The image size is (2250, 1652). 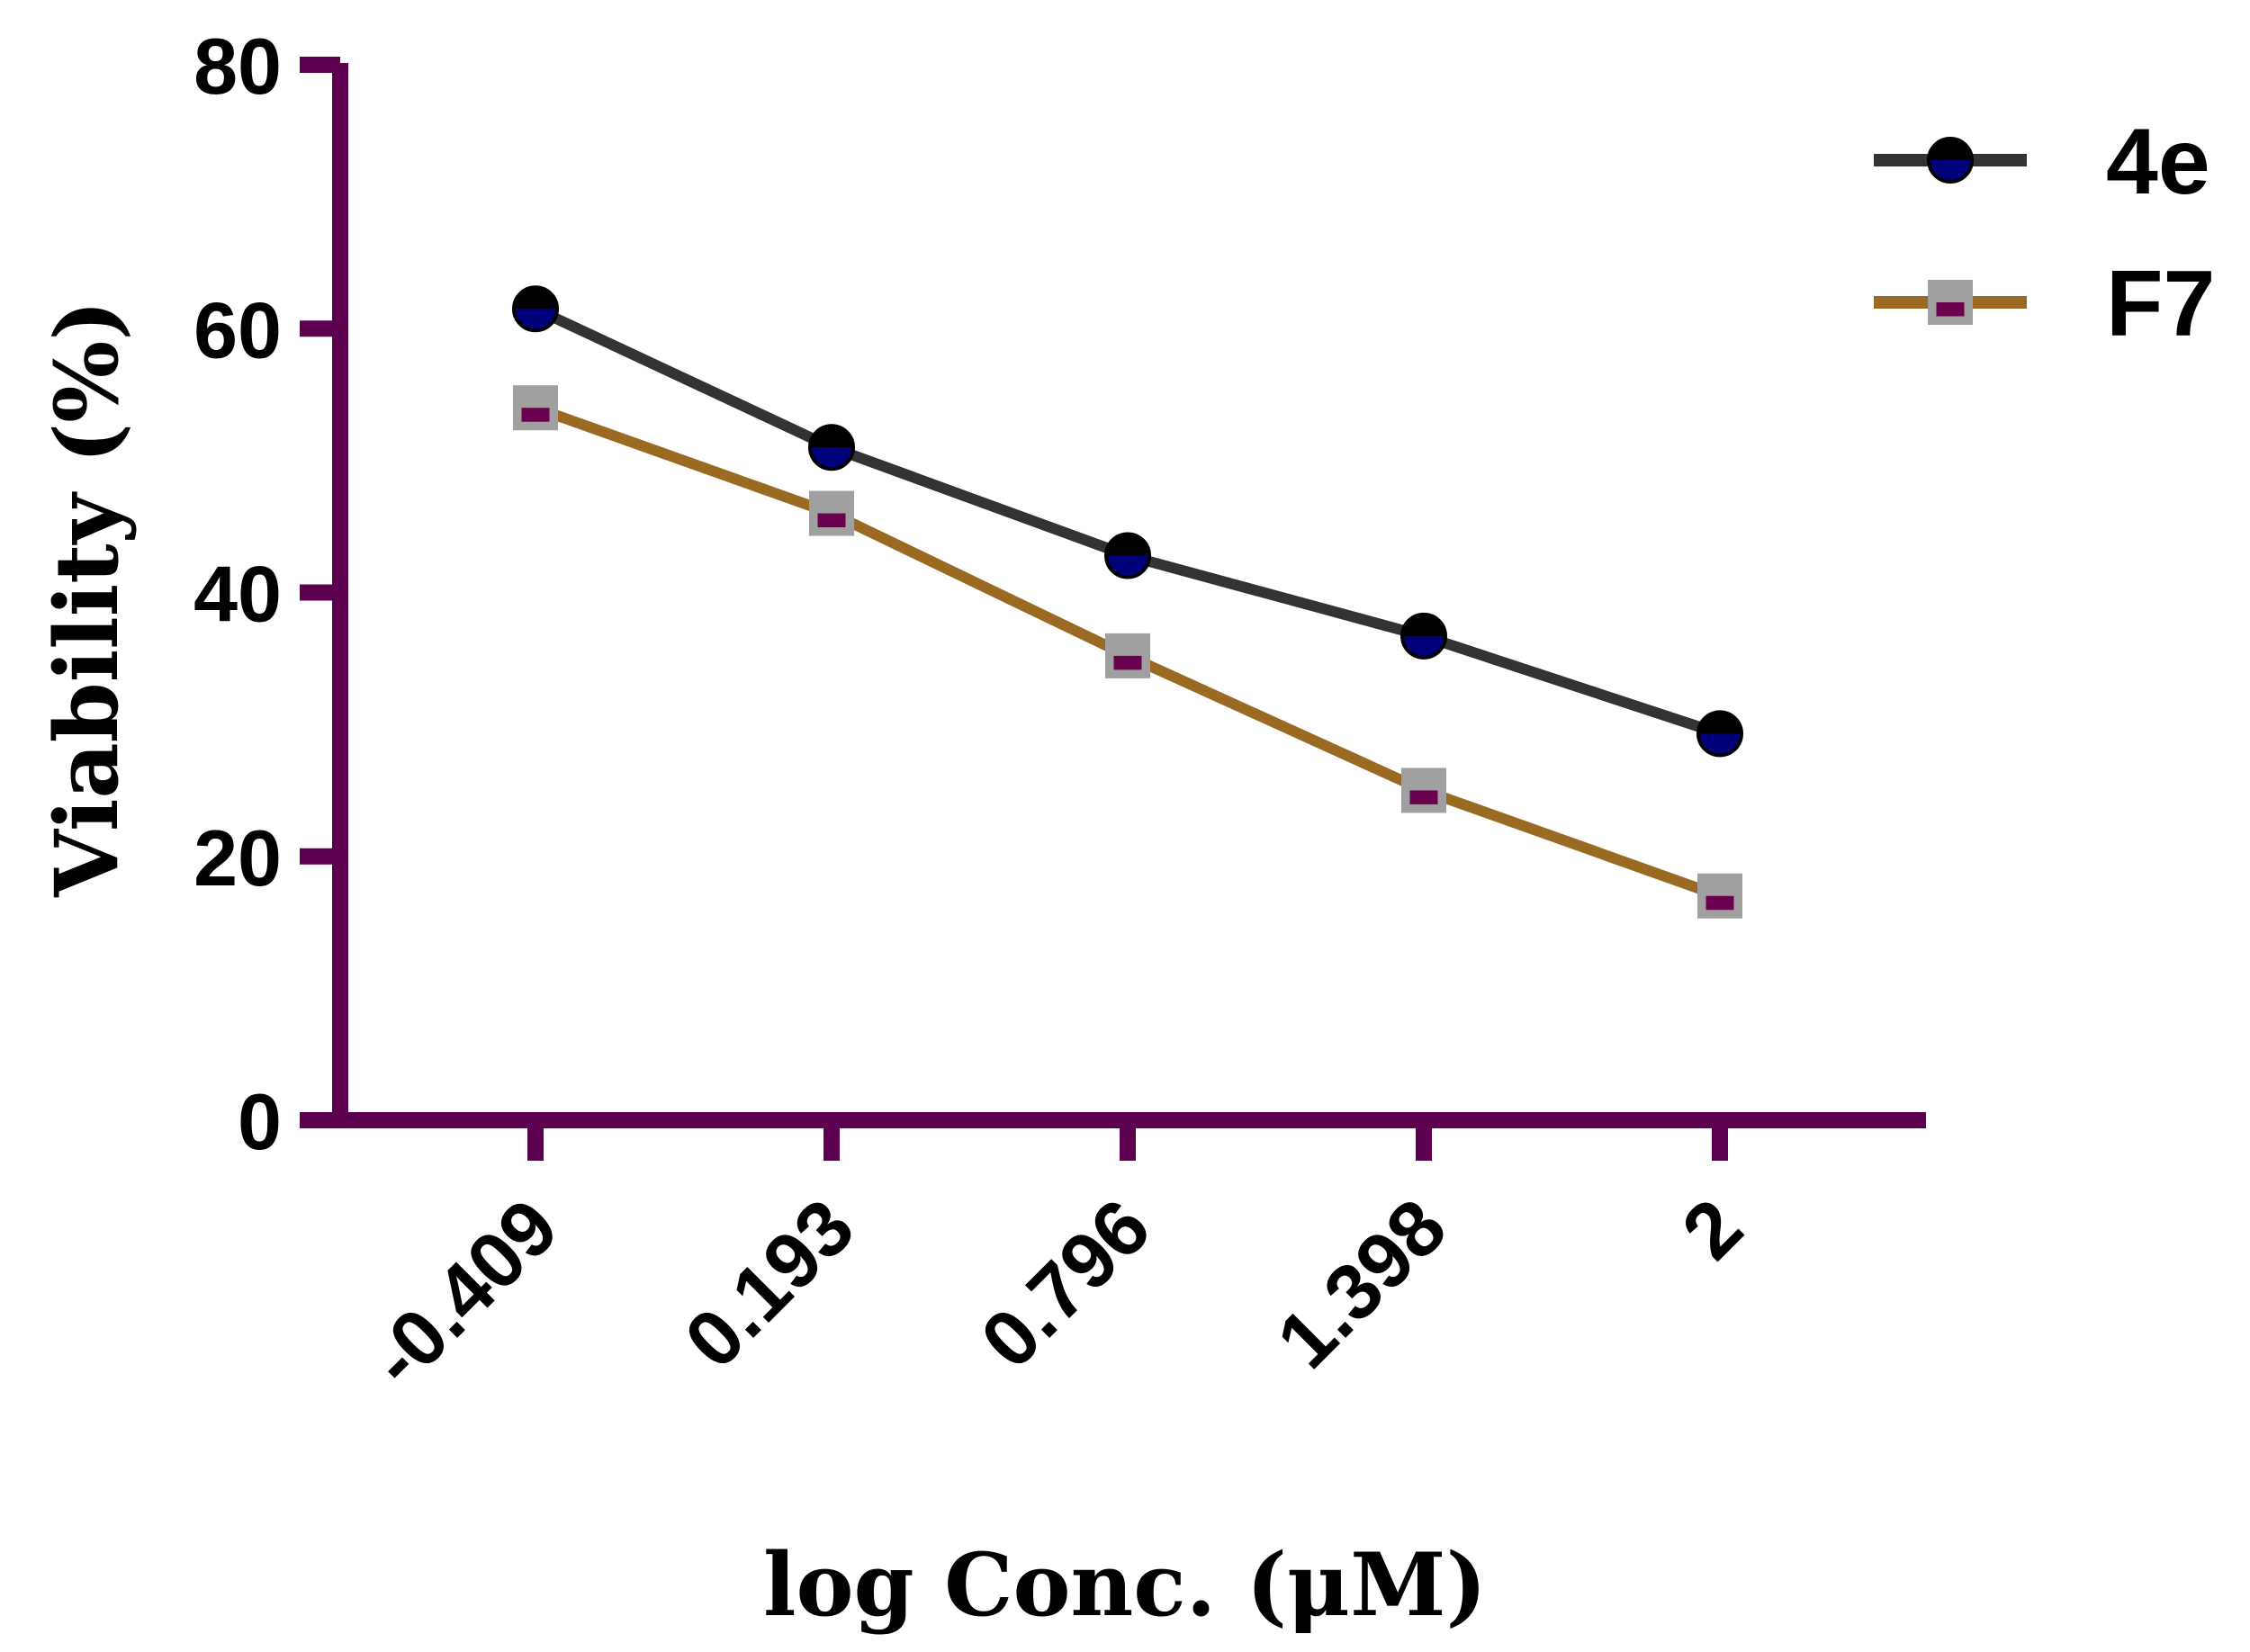 I want to click on x-axis-title: log Conc. (μM), so click(x=1125, y=1585).